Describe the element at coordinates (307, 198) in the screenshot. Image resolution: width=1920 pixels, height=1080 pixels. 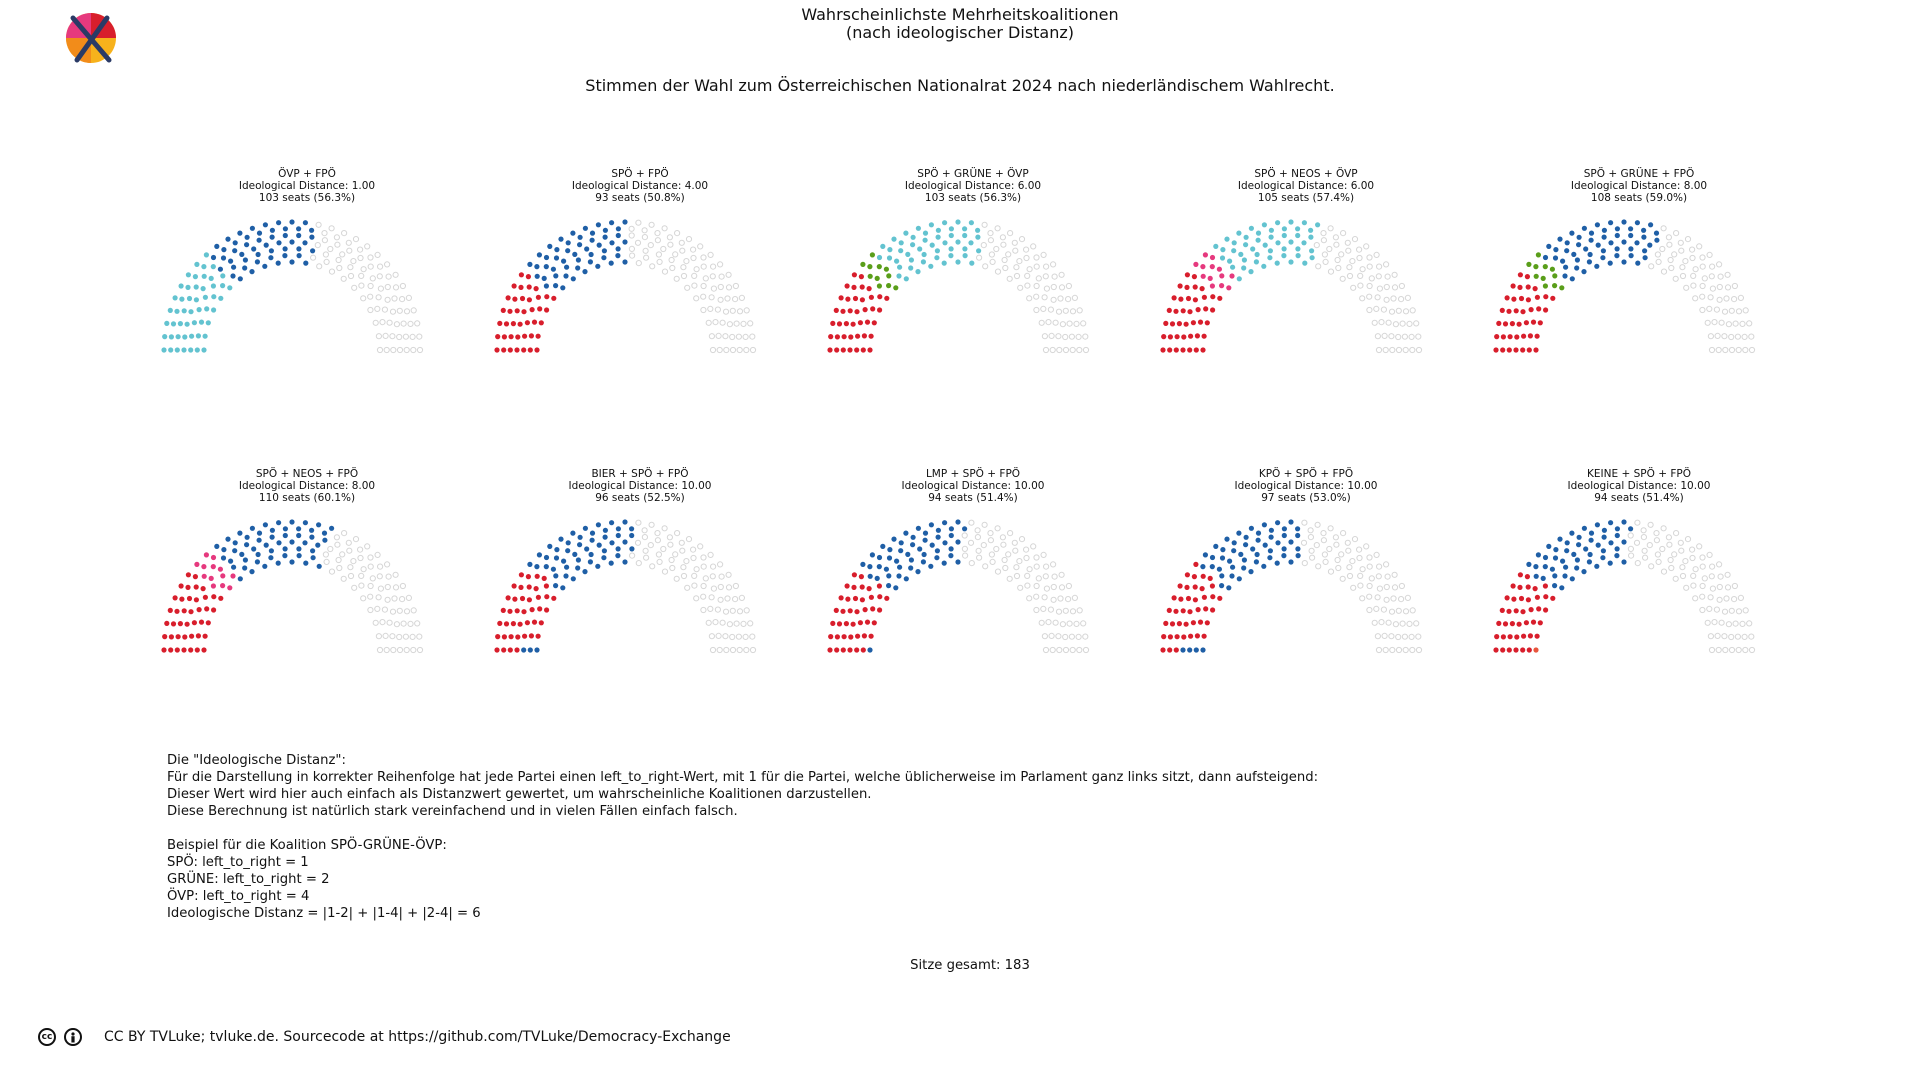
I see `chart-seats-label: 103 seats (56.3%)` at that location.